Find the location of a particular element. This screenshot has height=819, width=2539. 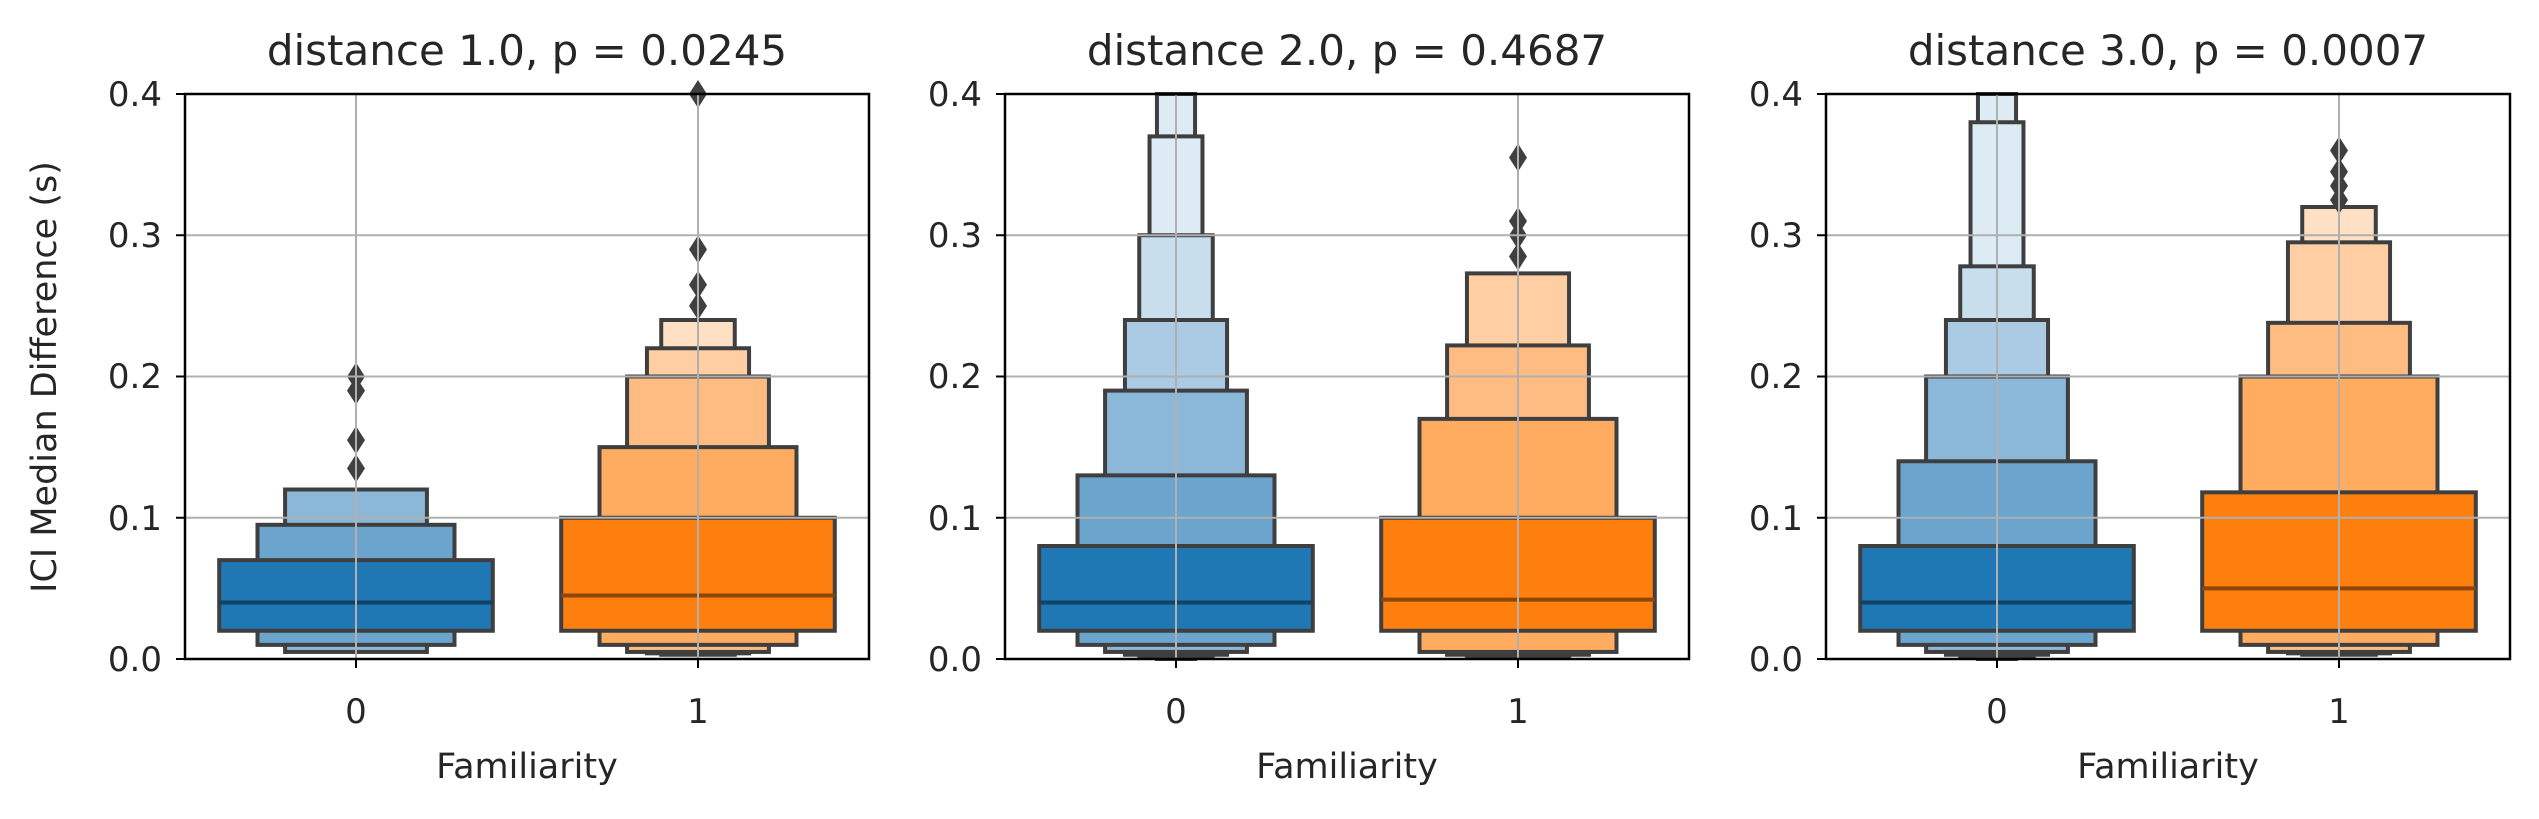

subplot-title: distance 1.0, p = 0.0245 is located at coordinates (527, 50).